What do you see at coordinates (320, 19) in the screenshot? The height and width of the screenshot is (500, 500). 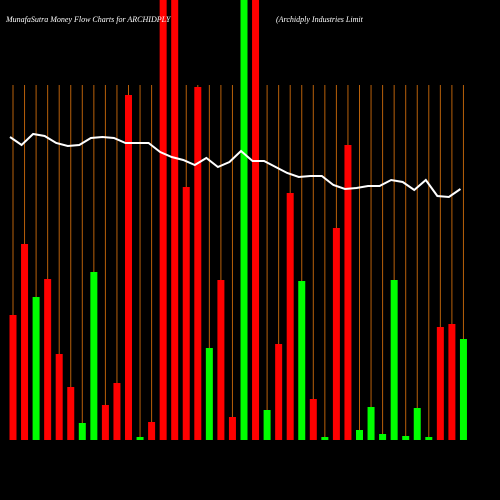 I see `chart-subtitle: (Archidply Industries Limit` at bounding box center [320, 19].